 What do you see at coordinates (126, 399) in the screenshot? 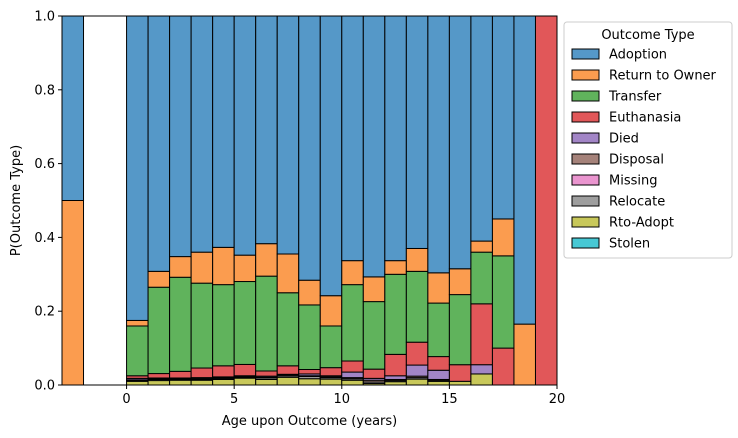
I see `x-tick-label: 0` at bounding box center [126, 399].